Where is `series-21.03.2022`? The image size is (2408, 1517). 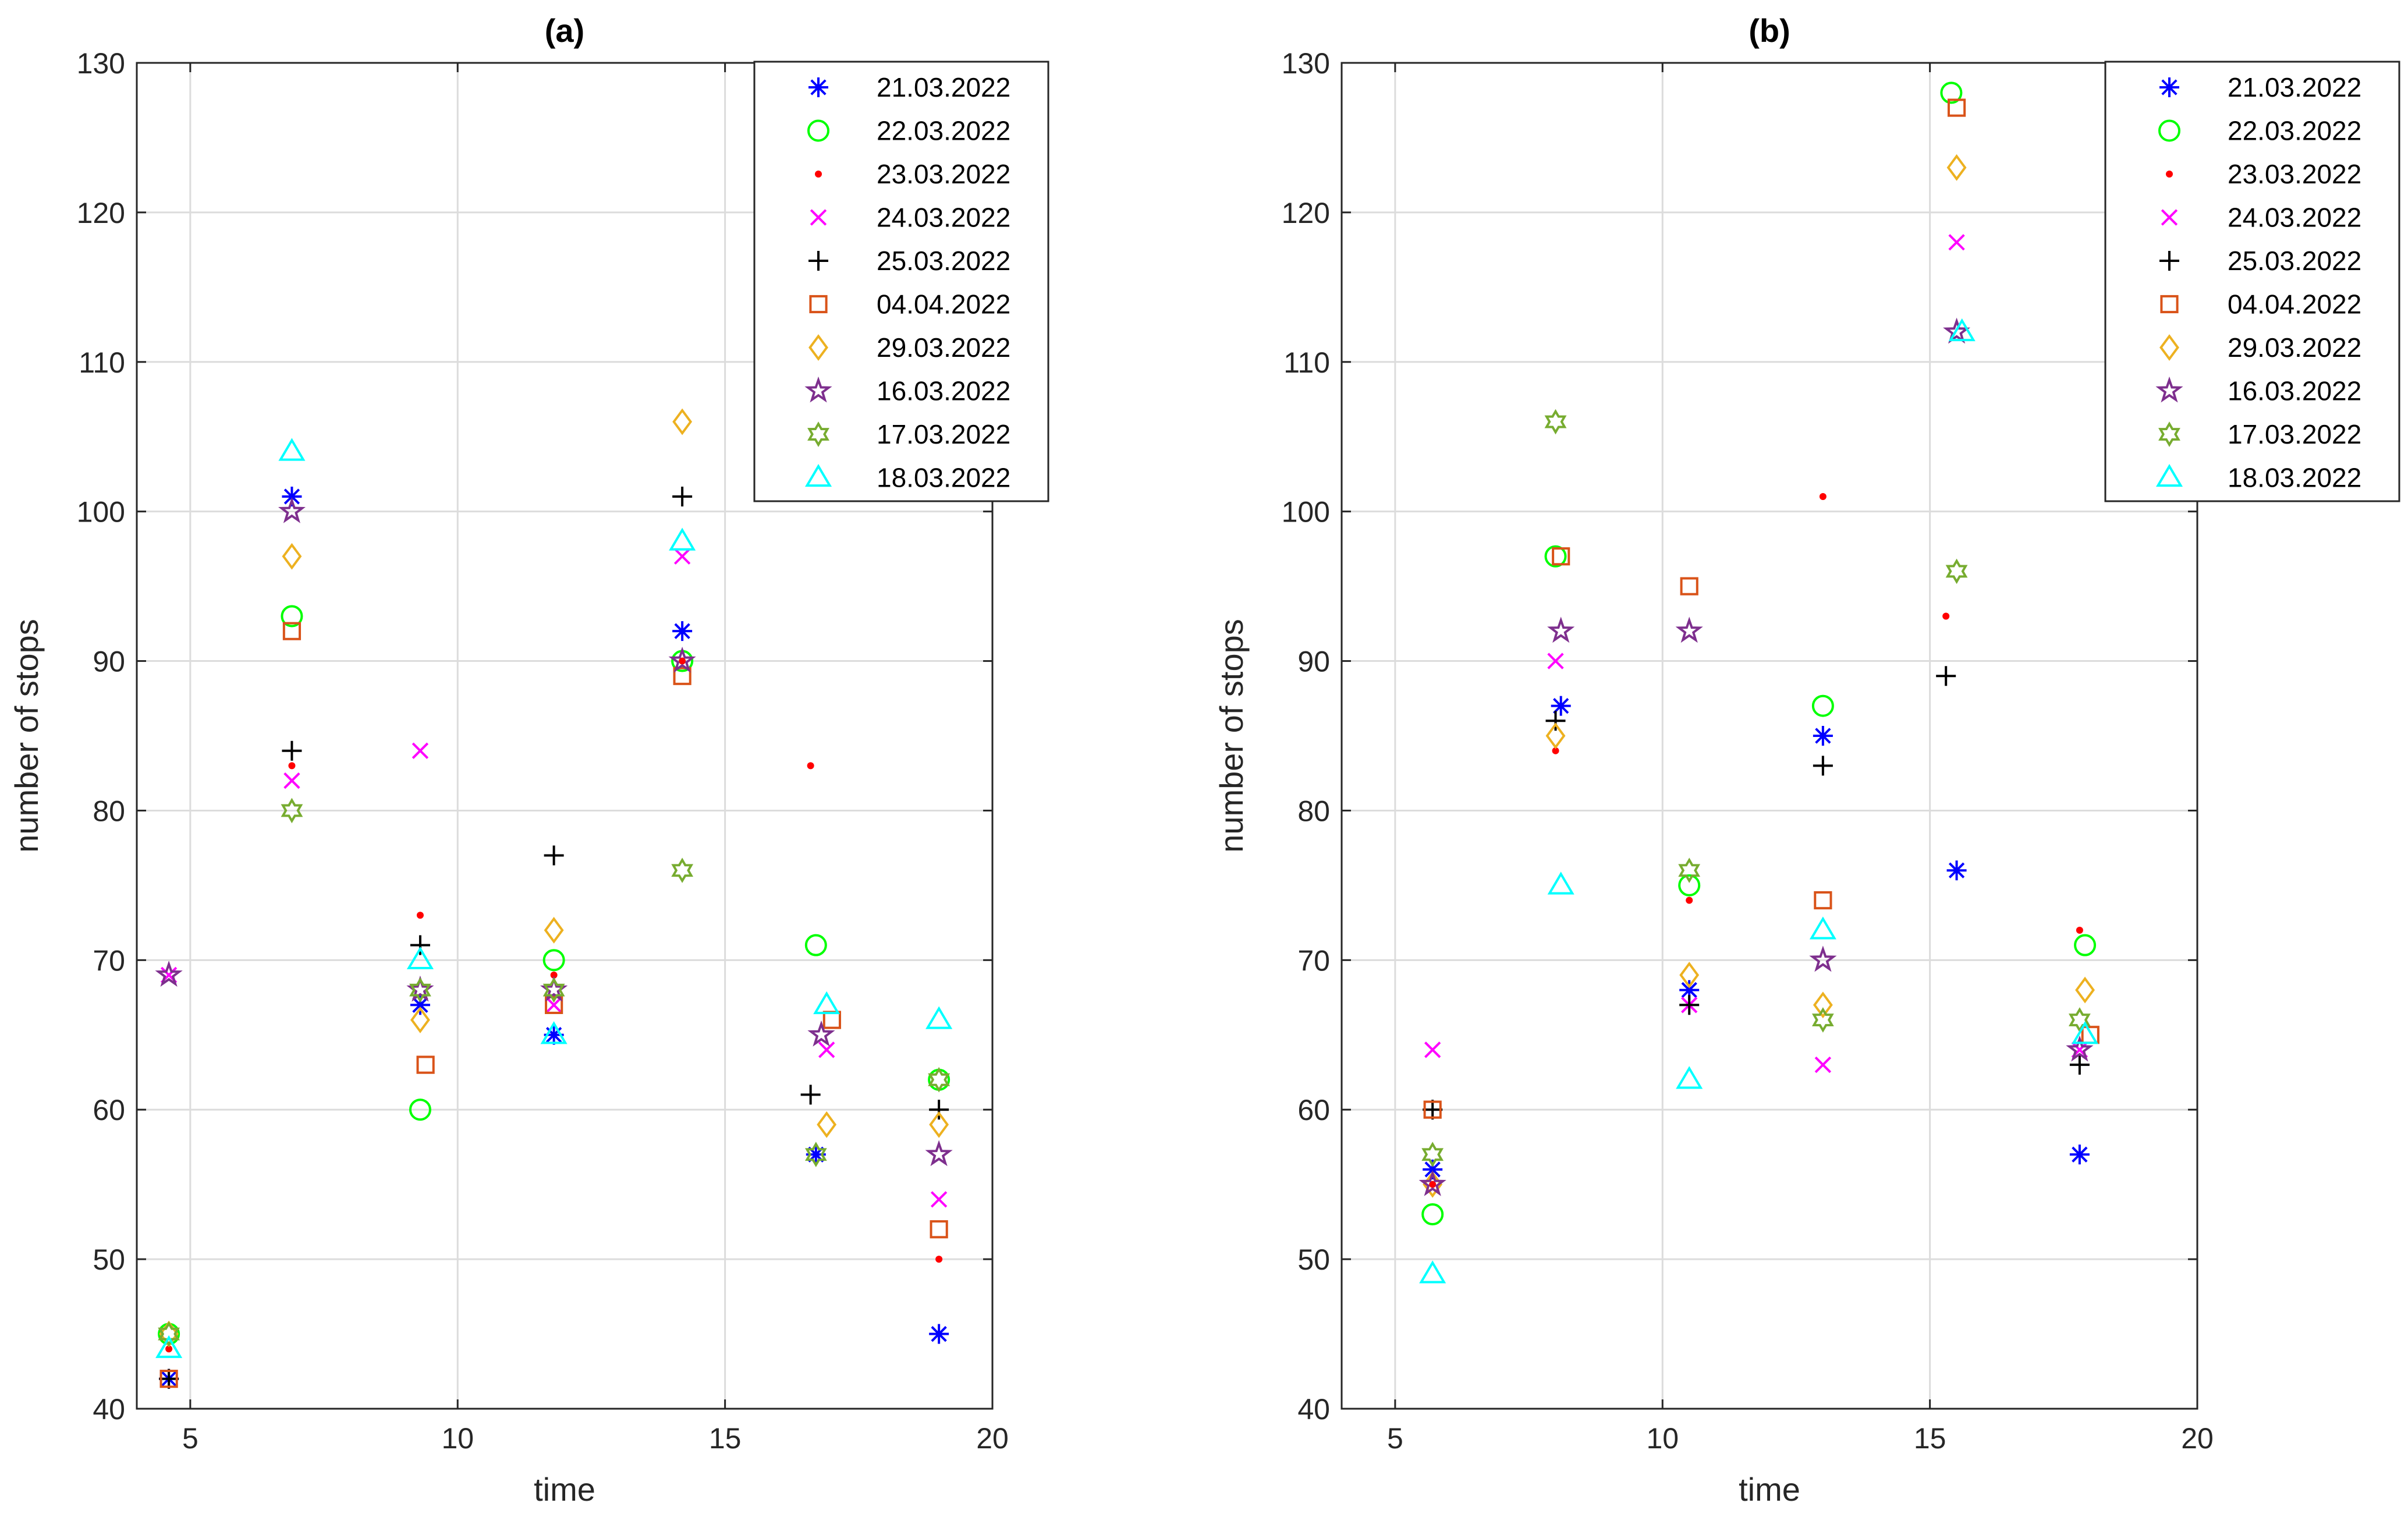
series-21.03.2022 is located at coordinates (1756, 937).